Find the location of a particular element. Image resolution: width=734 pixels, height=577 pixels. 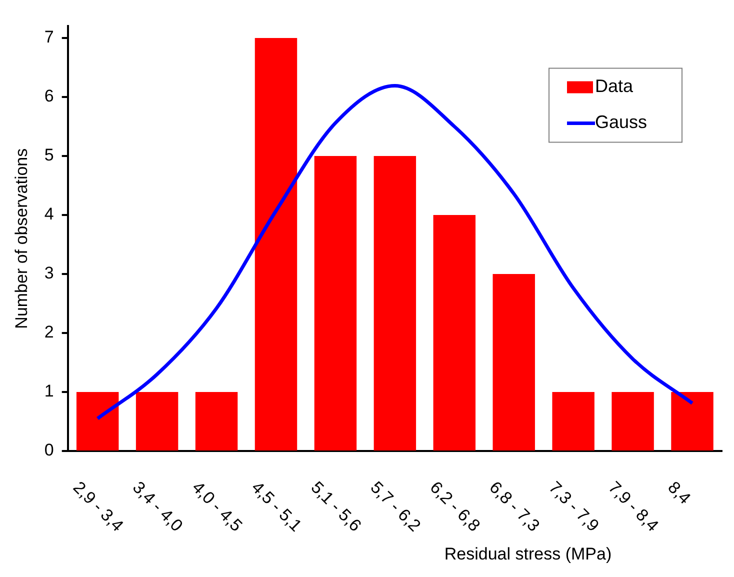

y-tick-label: 2 is located at coordinates (49, 332).